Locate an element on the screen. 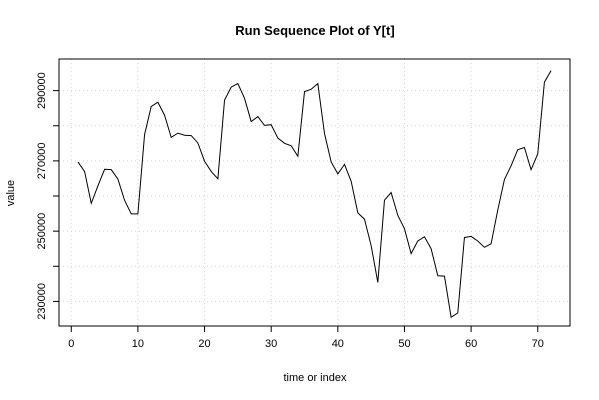  y-tick-label: 250000 is located at coordinates (42, 231).